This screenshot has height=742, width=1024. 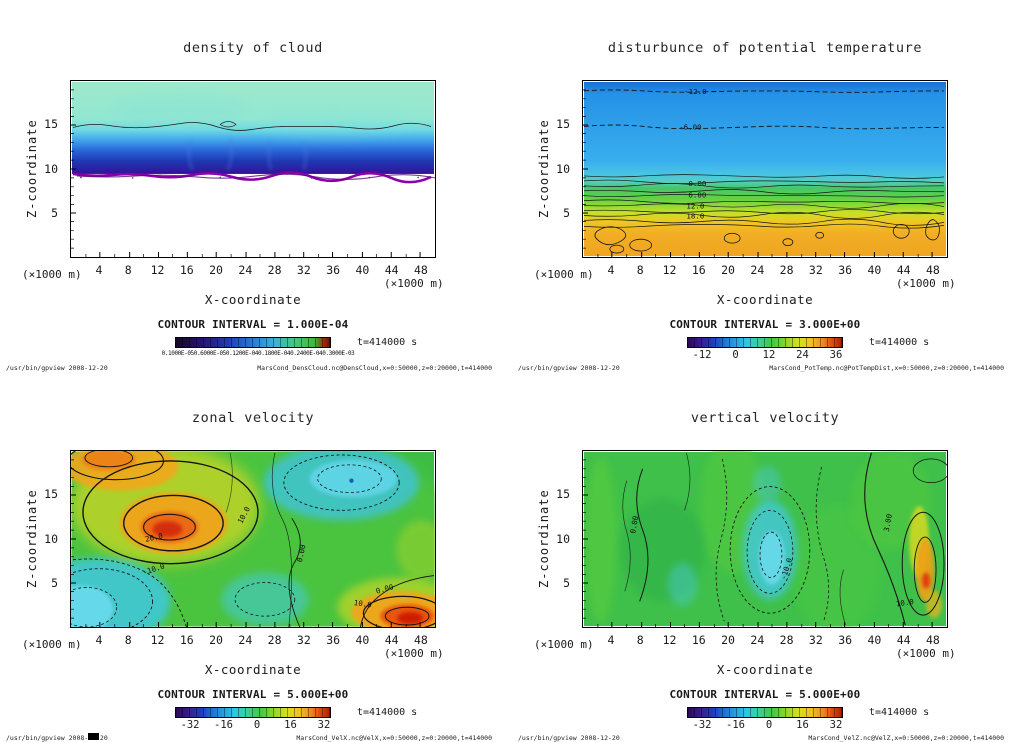 I want to click on density-cloud-contour-plot, so click(x=253, y=169).